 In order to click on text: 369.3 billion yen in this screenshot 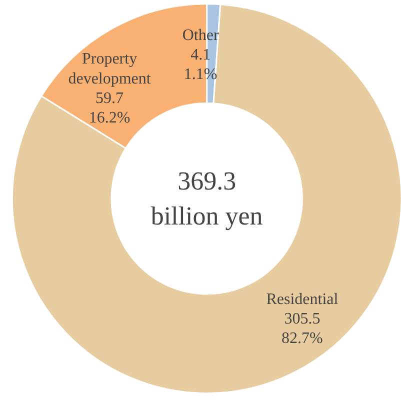, I will do `click(206, 198)`.